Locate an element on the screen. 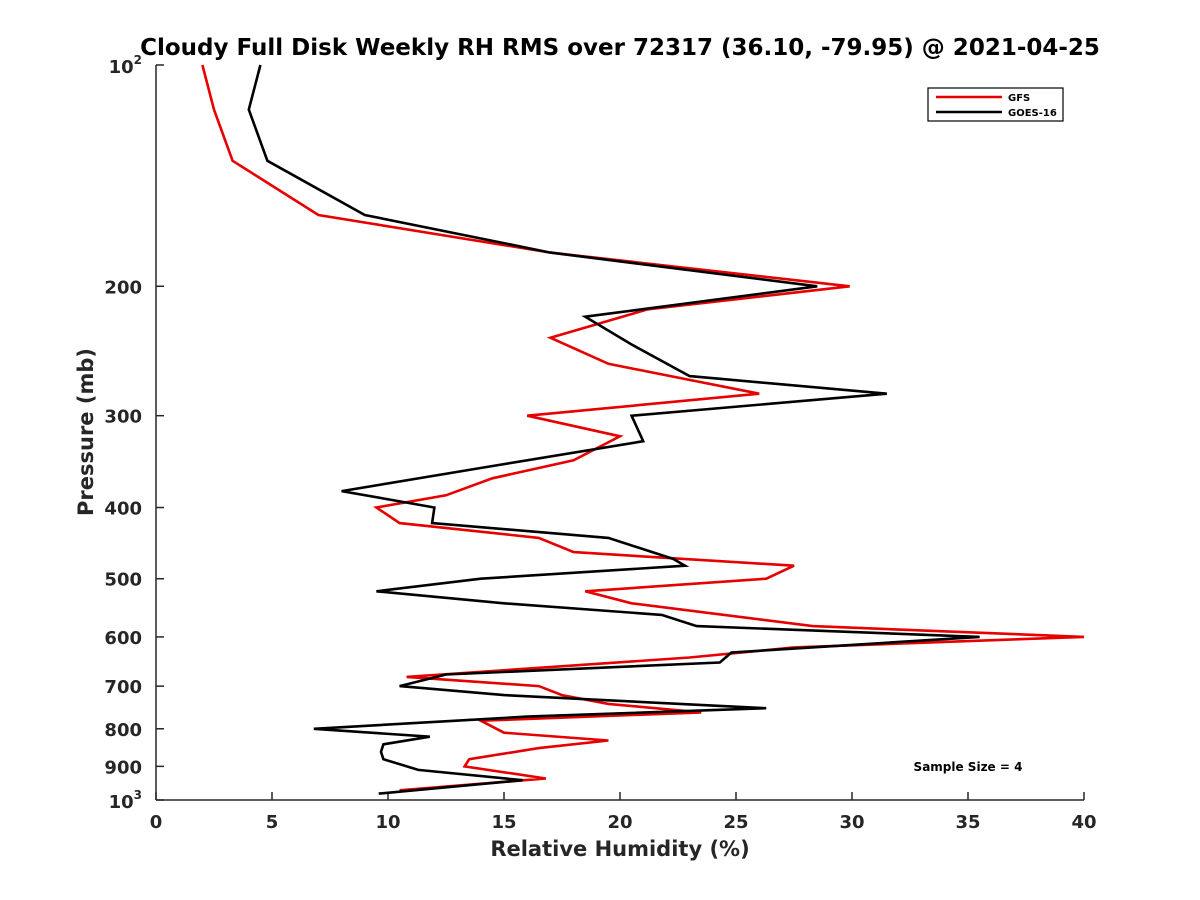  x-tick-label: 40 is located at coordinates (1083, 822).